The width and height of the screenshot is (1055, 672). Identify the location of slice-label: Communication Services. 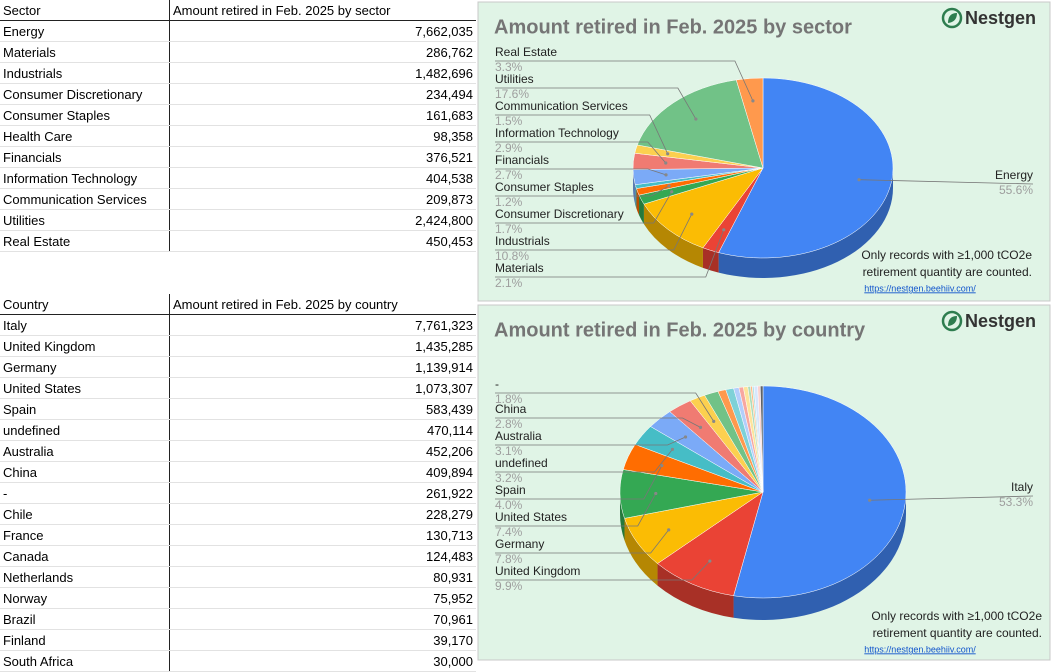
(561, 106).